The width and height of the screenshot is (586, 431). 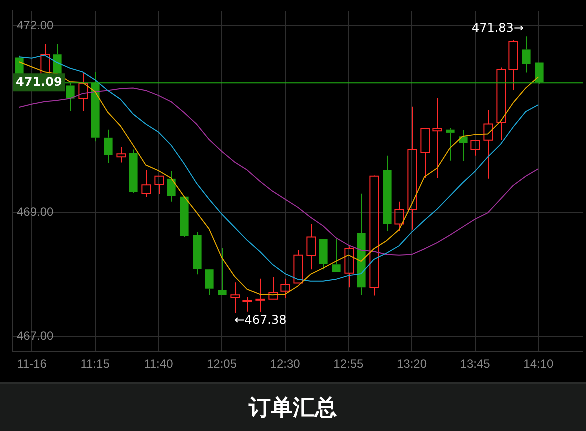 I want to click on text: 订单汇总, so click(x=293, y=406).